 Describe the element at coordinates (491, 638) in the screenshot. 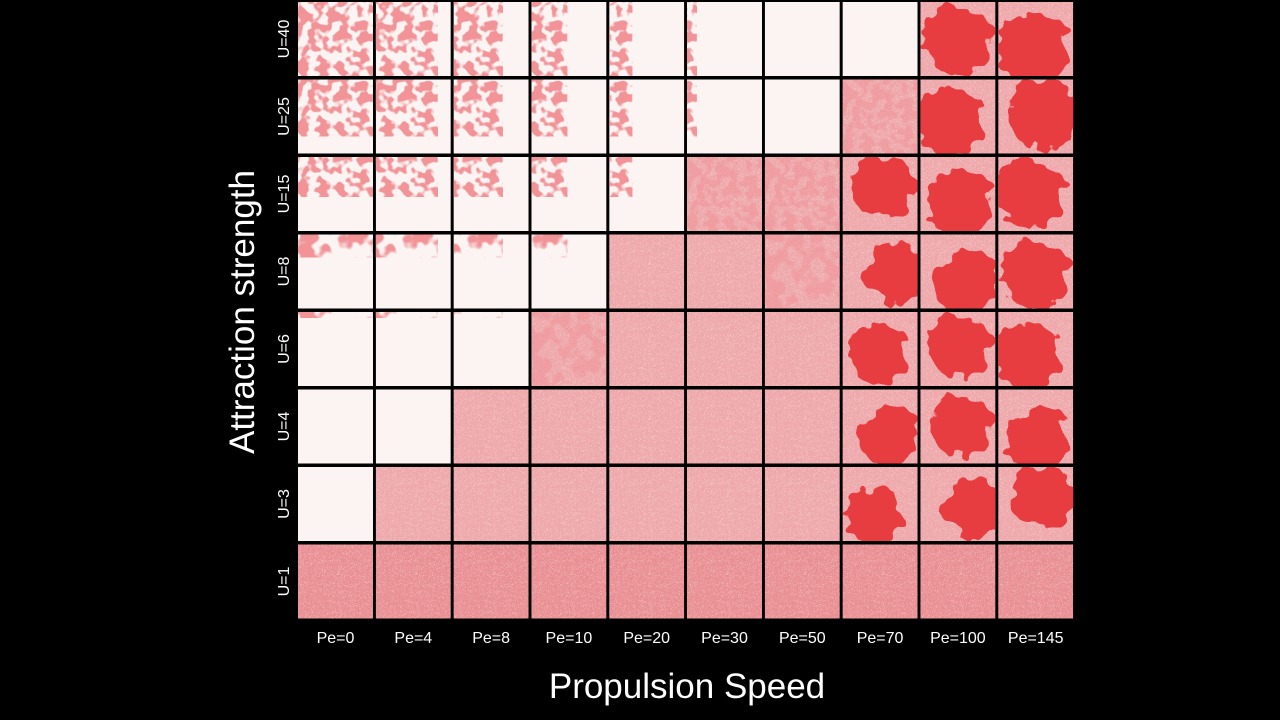

I see `col-label: Pe=8` at that location.